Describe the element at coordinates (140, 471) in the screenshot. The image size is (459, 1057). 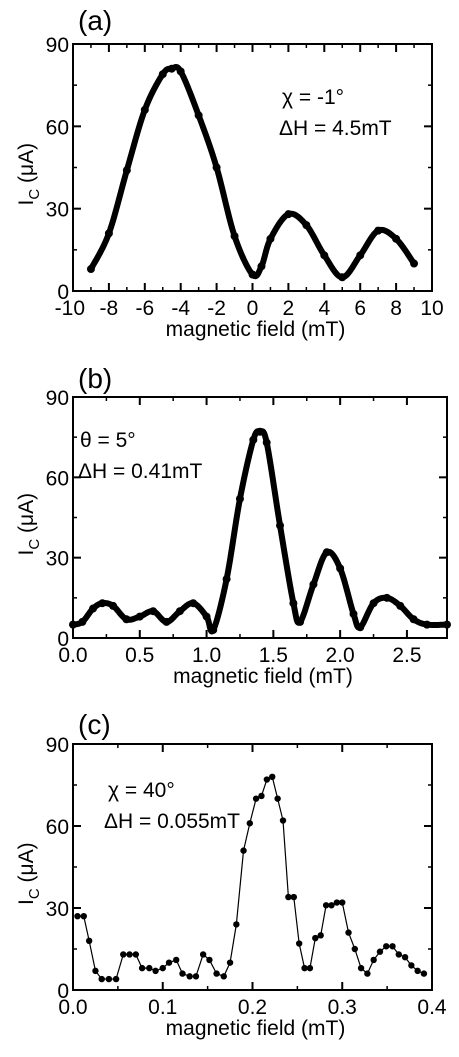
I see `annotation-1: ΔH = 0.41mT` at that location.